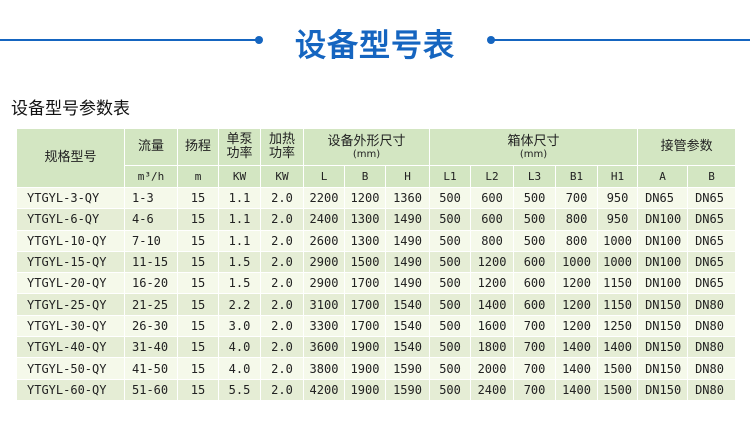 This screenshot has width=750, height=423. I want to click on table-cell: 4.0, so click(239, 368).